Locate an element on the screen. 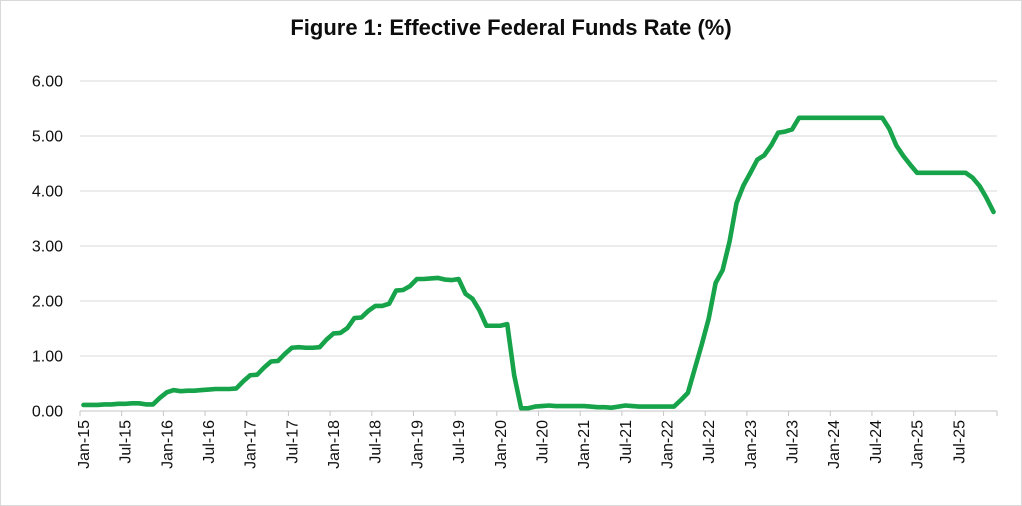  x-tick-label: Jan-16 is located at coordinates (167, 444).